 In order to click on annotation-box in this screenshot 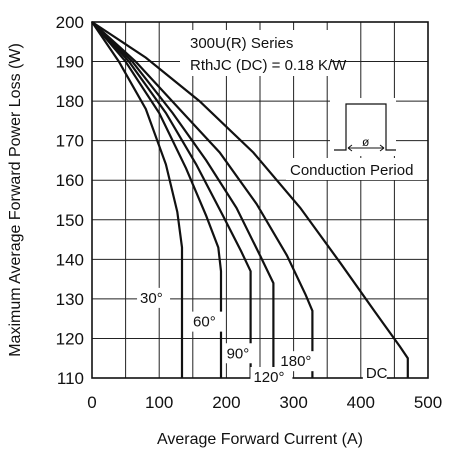, I will do `click(255, 53)`.